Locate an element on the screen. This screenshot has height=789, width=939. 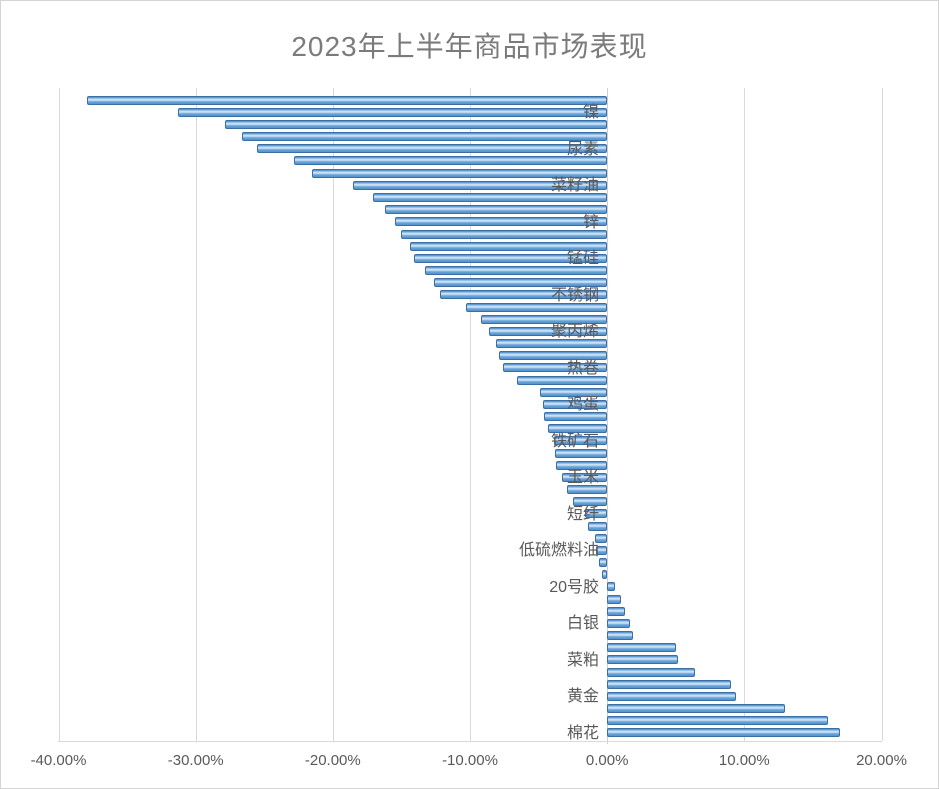
category-label-玉米: 玉米 is located at coordinates (582, 478).